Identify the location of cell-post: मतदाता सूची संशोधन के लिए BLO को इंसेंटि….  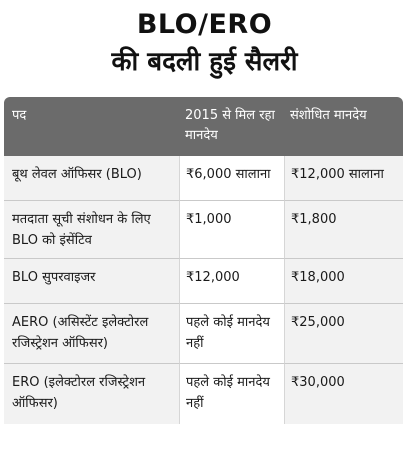
(91, 230).